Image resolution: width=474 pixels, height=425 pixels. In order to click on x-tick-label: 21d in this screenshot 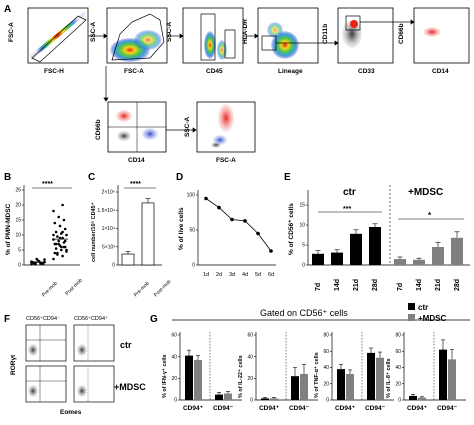, I will do `click(438, 285)`.